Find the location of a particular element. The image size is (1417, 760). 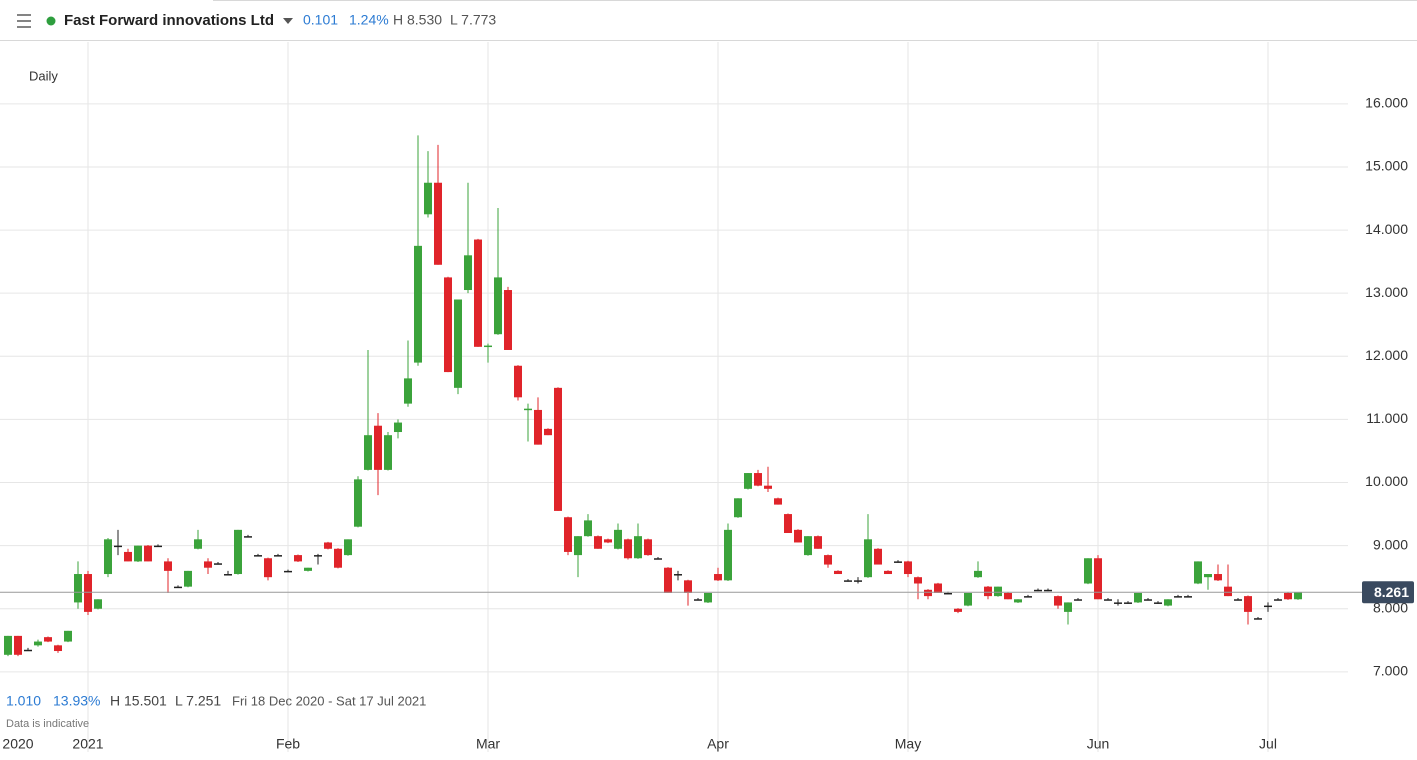

header-change-pct: 1.24% is located at coordinates (369, 20).